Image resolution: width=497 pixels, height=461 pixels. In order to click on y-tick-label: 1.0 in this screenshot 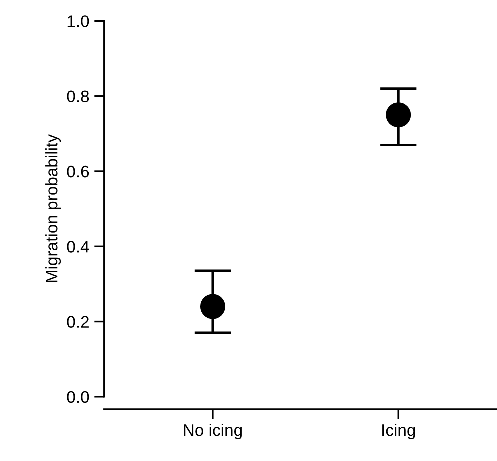, I will do `click(79, 22)`.